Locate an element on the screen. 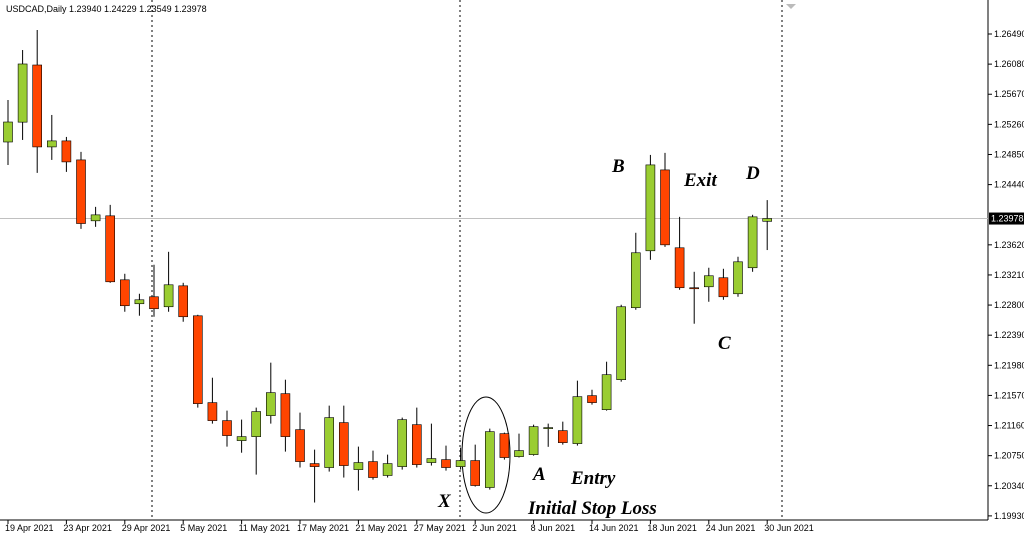 The image size is (1024, 542). x-tick-label: 24 Jun 2021 is located at coordinates (731, 528).